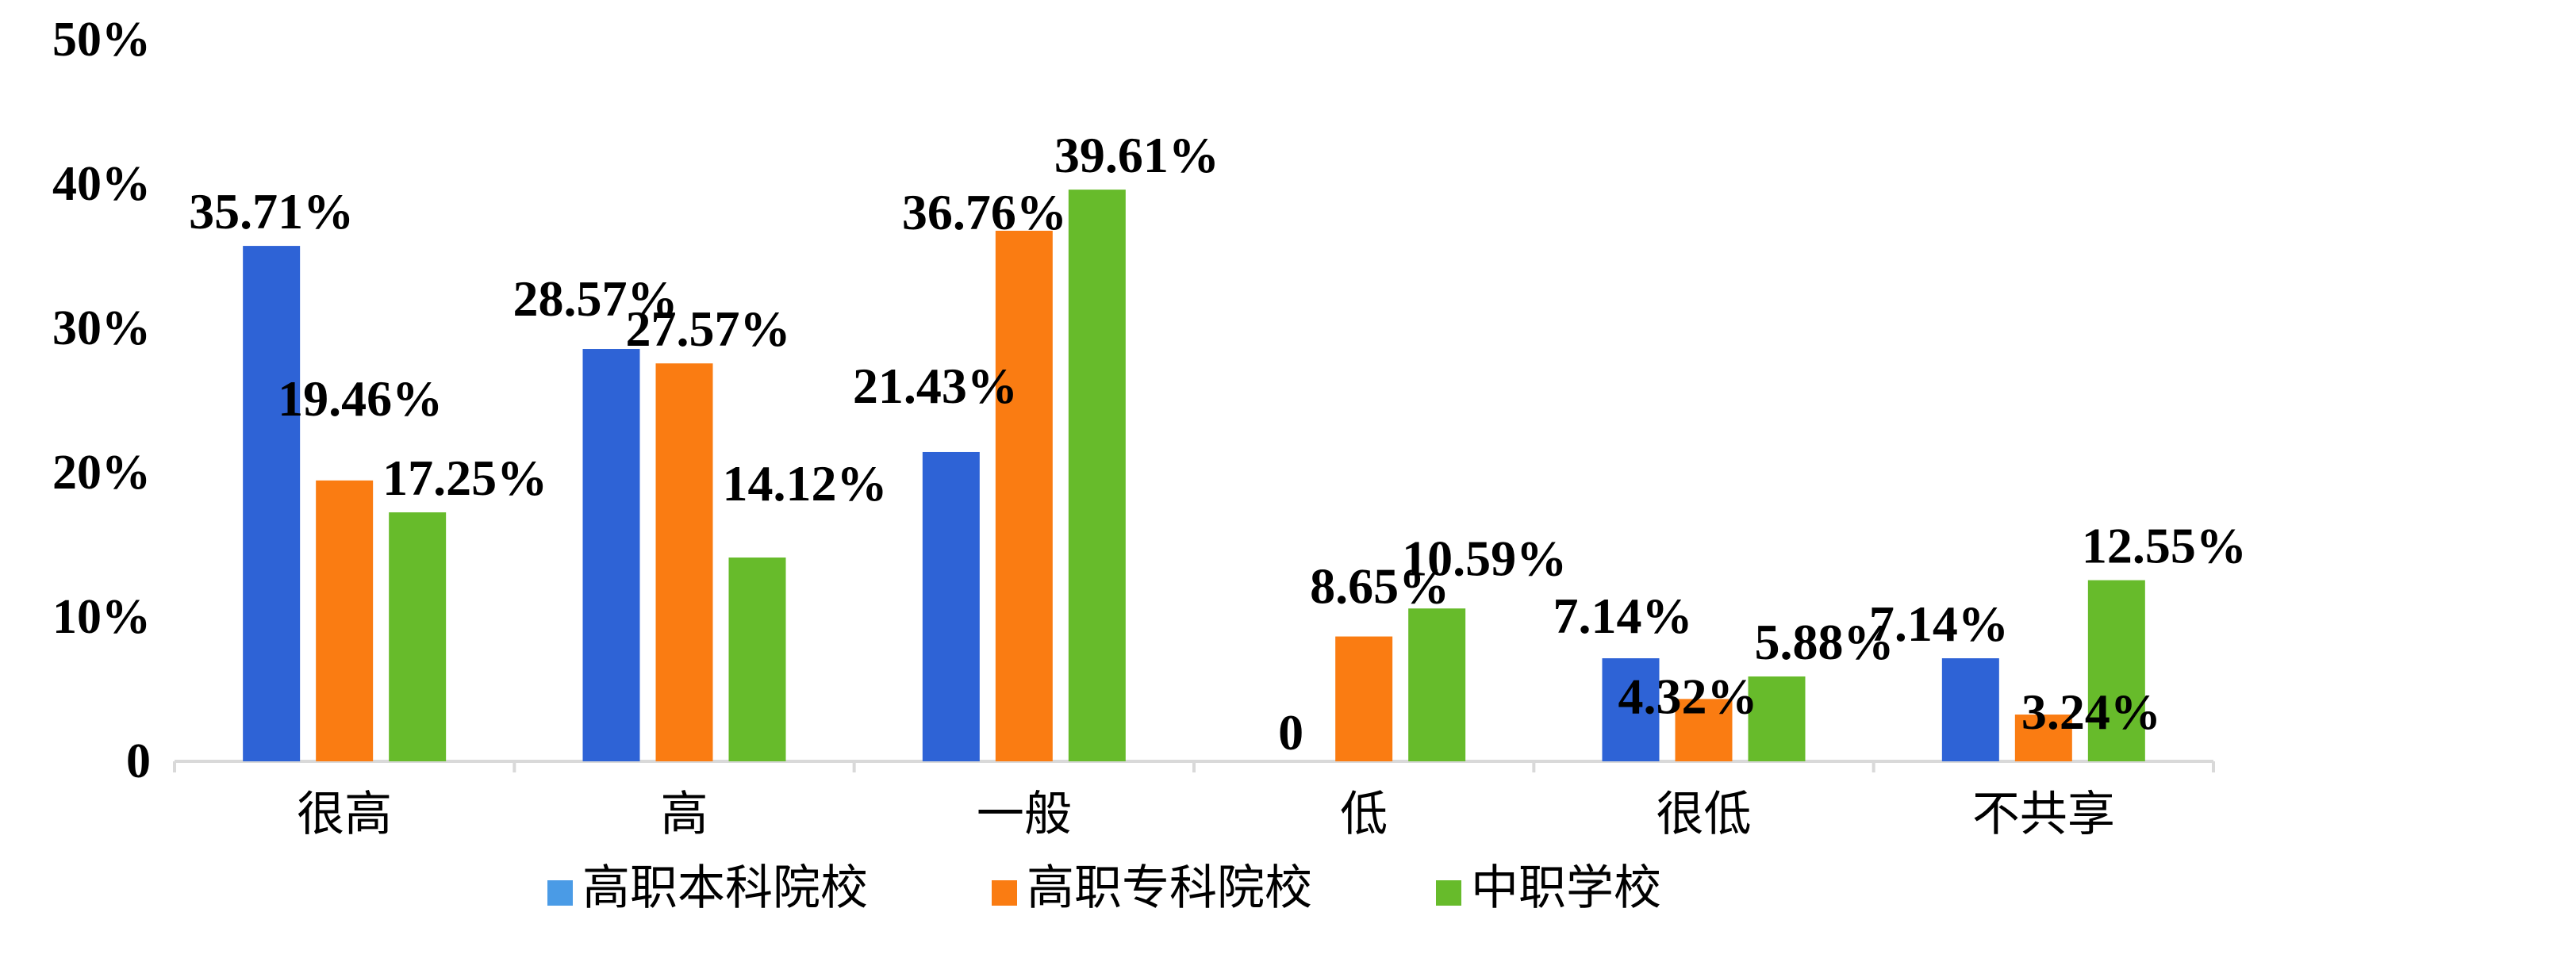  What do you see at coordinates (1688, 696) in the screenshot?
I see `data-label: 4.32%` at bounding box center [1688, 696].